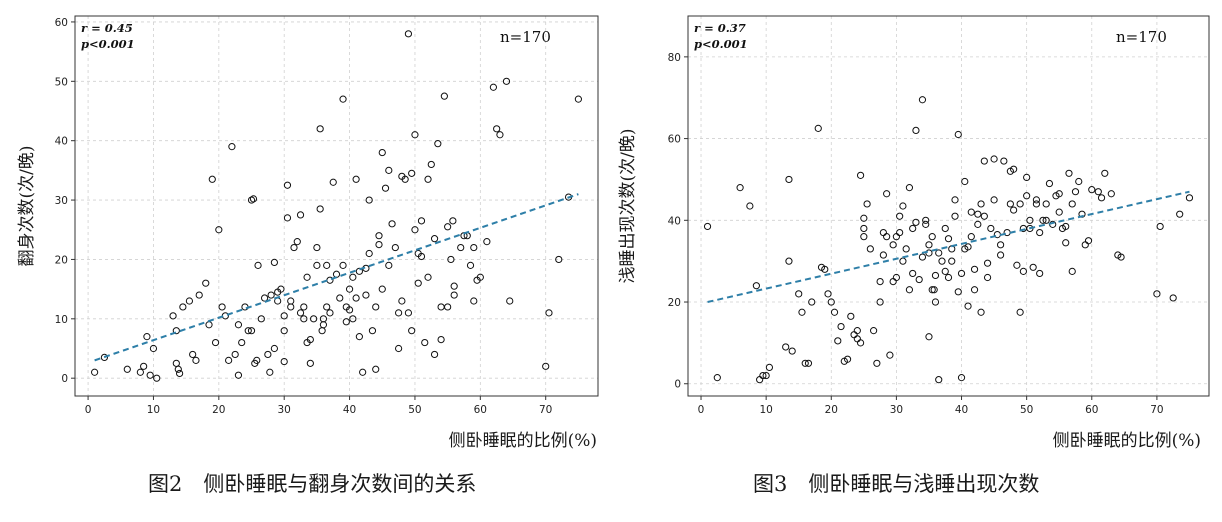 The width and height of the screenshot is (1222, 522). What do you see at coordinates (523, 441) in the screenshot?
I see `x-axis-label: 侧卧睡眠的比例(%)` at bounding box center [523, 441].